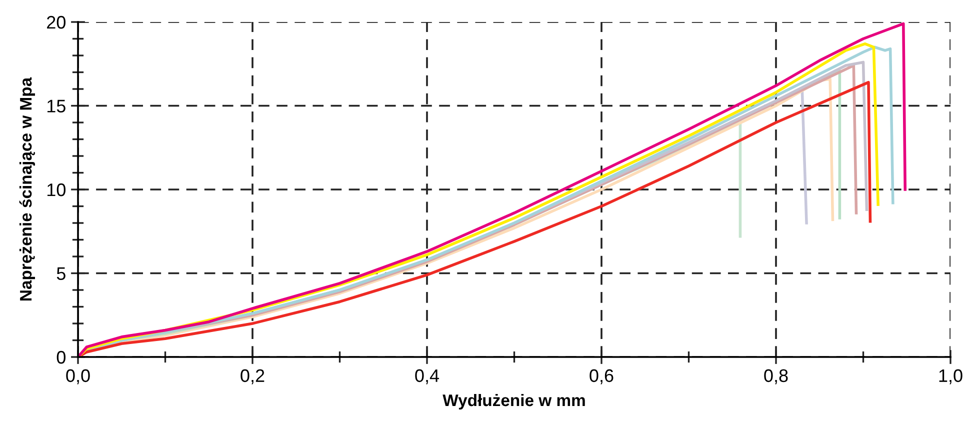 This screenshot has width=967, height=421. I want to click on x-tick-label: 0,8, so click(776, 376).